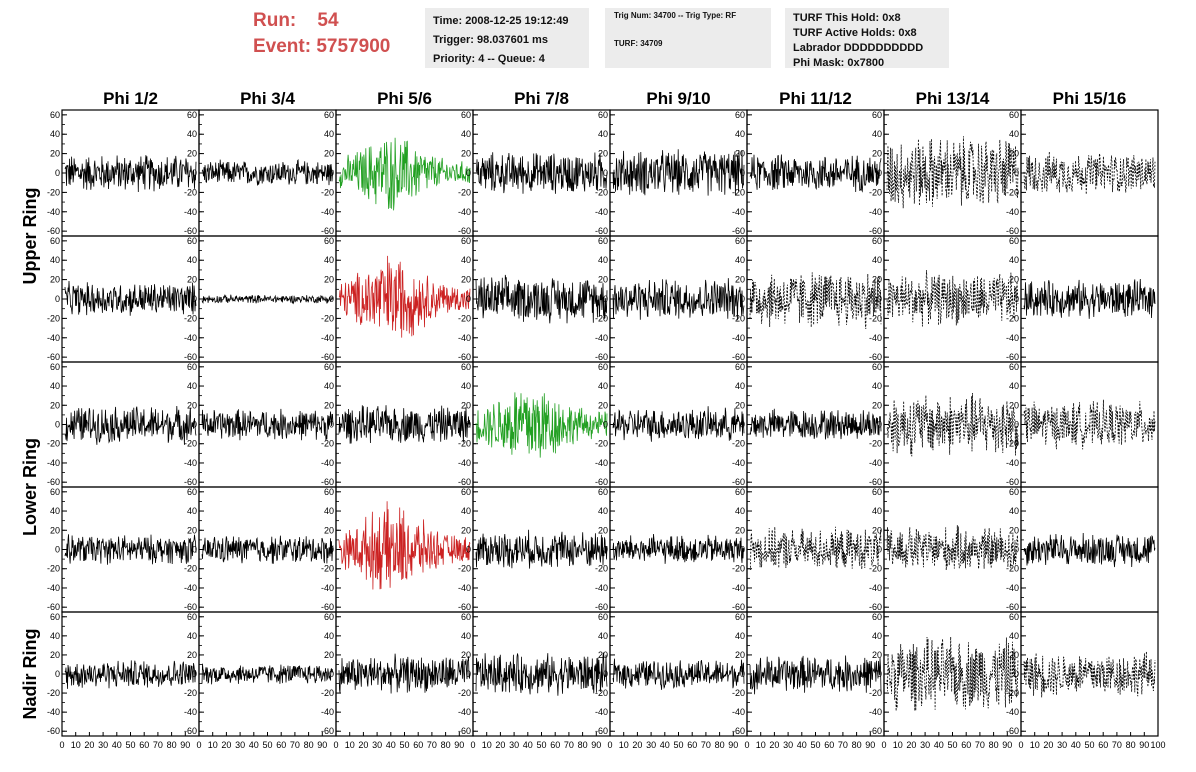 This screenshot has height=772, width=1196. I want to click on run-value: 54, so click(328, 20).